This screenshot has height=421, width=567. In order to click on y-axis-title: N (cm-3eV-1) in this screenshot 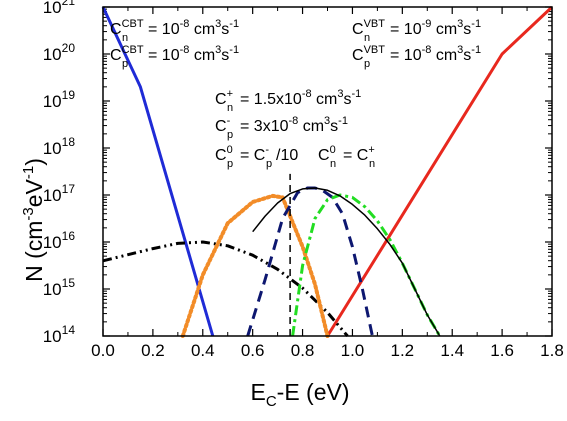, I will do `click(33, 220)`.